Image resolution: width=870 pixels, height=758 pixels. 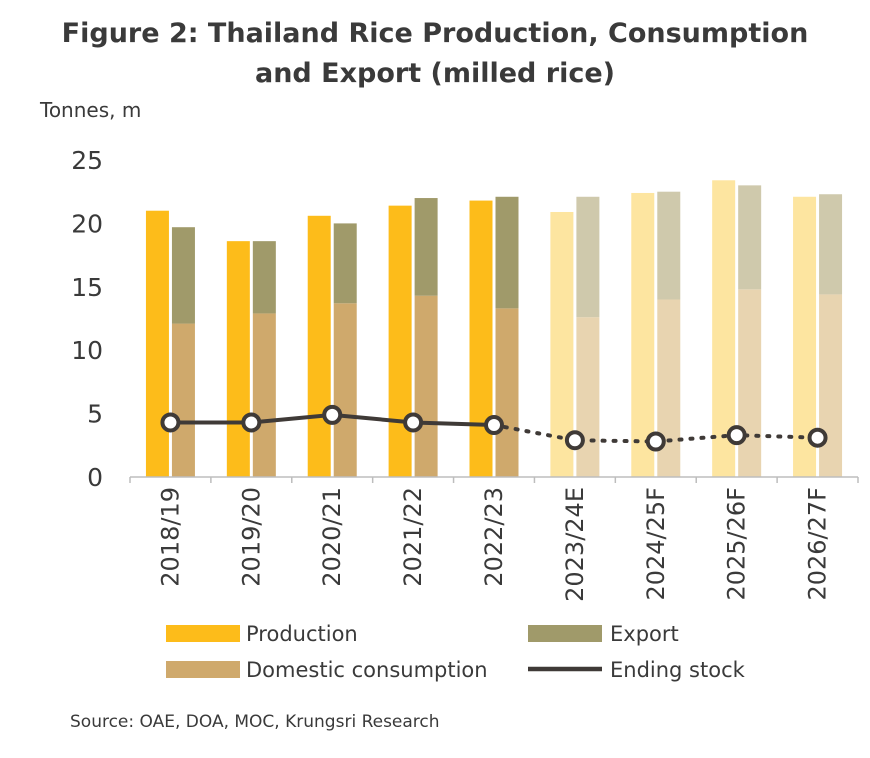 I want to click on x-tick-label: 2025/26F, so click(x=737, y=544).